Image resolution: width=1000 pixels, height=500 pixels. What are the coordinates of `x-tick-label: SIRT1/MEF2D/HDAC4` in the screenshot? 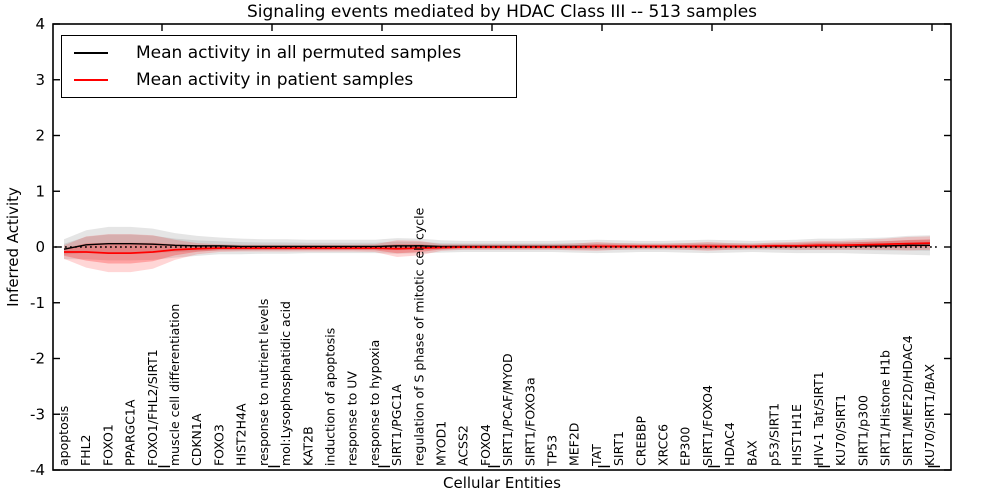 It's located at (907, 400).